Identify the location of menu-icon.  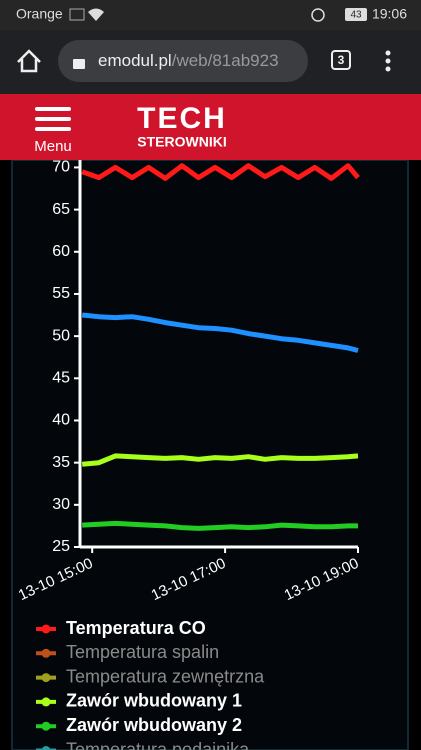
(53, 119).